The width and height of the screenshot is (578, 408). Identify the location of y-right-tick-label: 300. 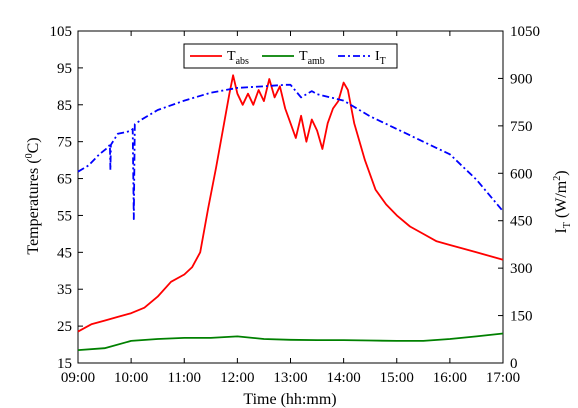
(521, 269).